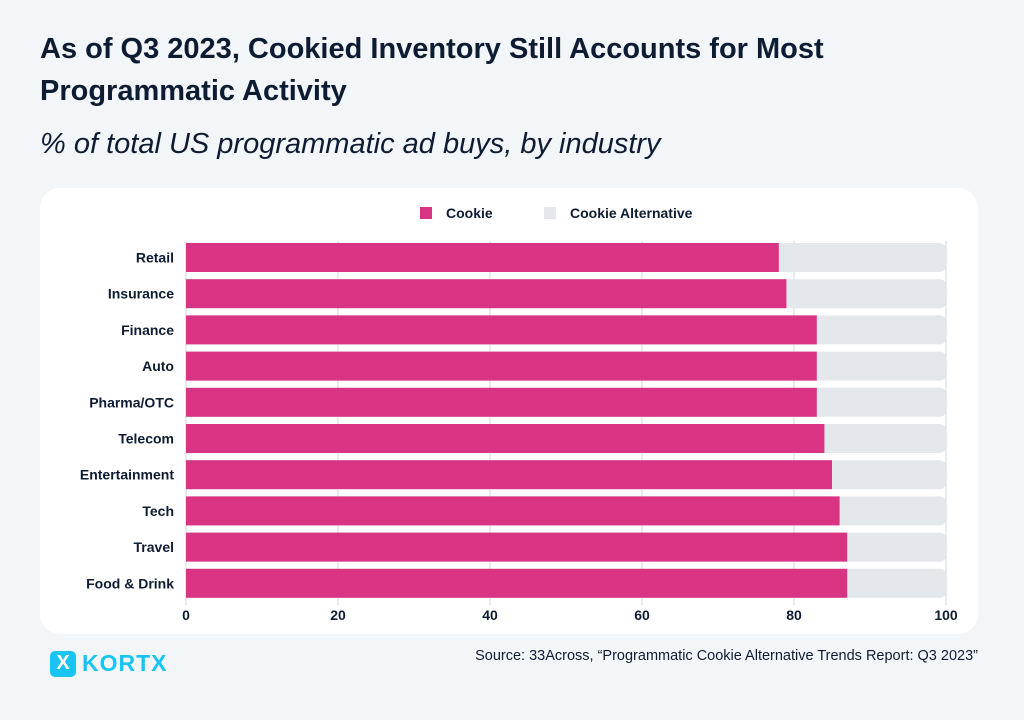  I want to click on x-tick-label: 0, so click(186, 615).